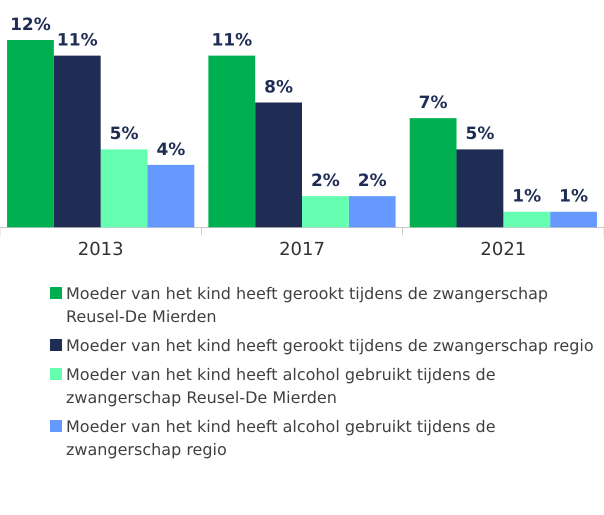 Image resolution: width=604 pixels, height=515 pixels. I want to click on legend-label: Moeder van het kind heeft gerookt tijdens de zwangerschap Reusel-De Mierden, so click(308, 305).